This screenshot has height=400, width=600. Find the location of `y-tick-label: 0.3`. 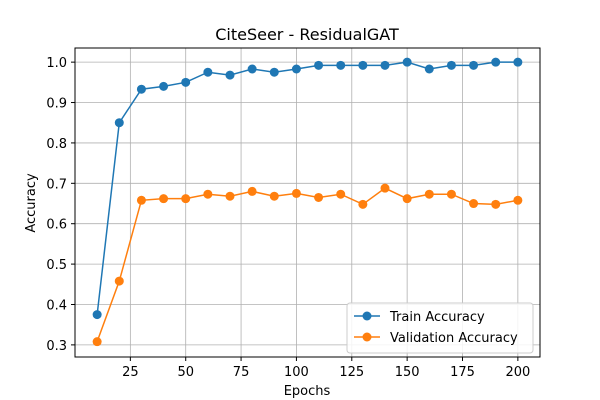

y-tick-label: 0.3 is located at coordinates (56, 346).